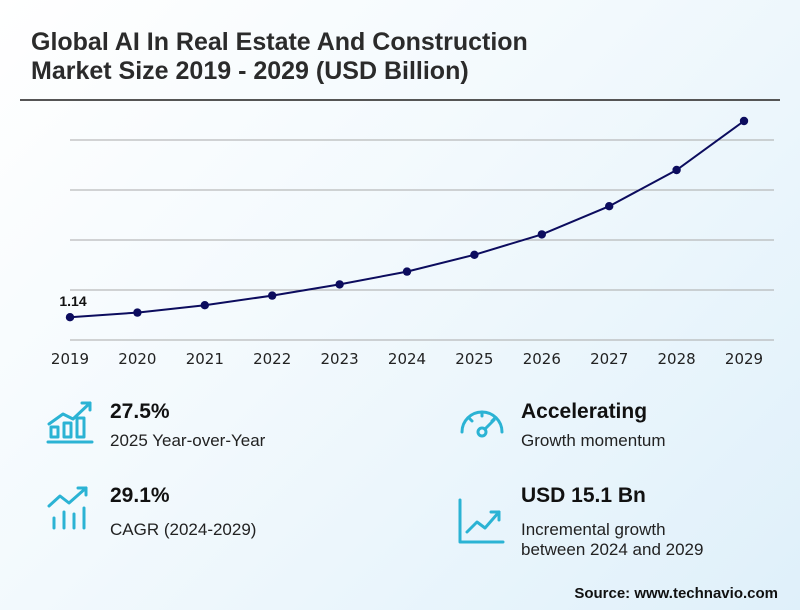 This screenshot has width=800, height=610. What do you see at coordinates (407, 359) in the screenshot?
I see `x-tick-label: 2024` at bounding box center [407, 359].